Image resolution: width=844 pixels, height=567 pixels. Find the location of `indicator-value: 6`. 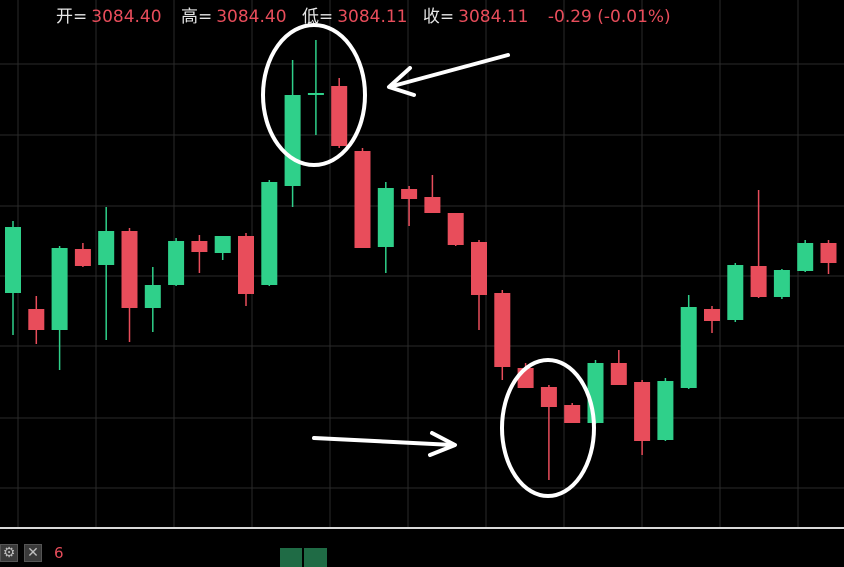

indicator-value: 6 is located at coordinates (59, 553).